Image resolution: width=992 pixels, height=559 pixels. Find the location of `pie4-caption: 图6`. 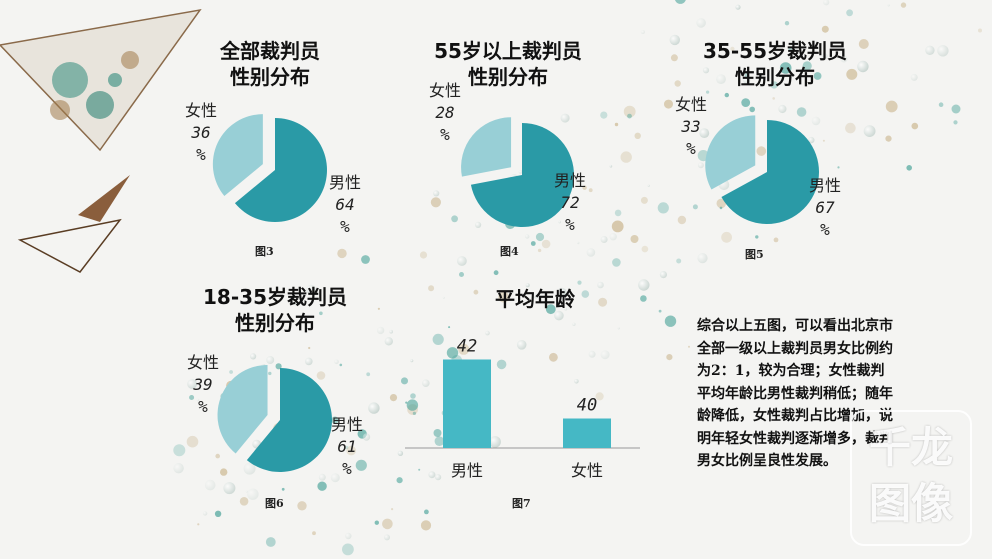

pie4-caption: 图6 is located at coordinates (274, 503).